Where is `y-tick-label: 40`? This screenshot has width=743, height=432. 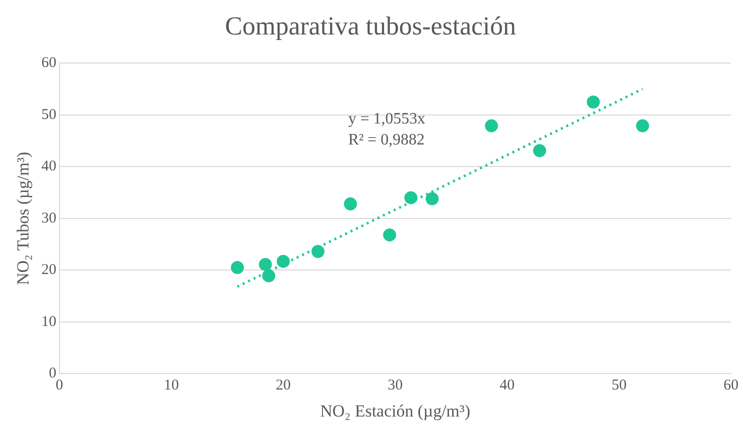
y-tick-label: 40 is located at coordinates (48, 166).